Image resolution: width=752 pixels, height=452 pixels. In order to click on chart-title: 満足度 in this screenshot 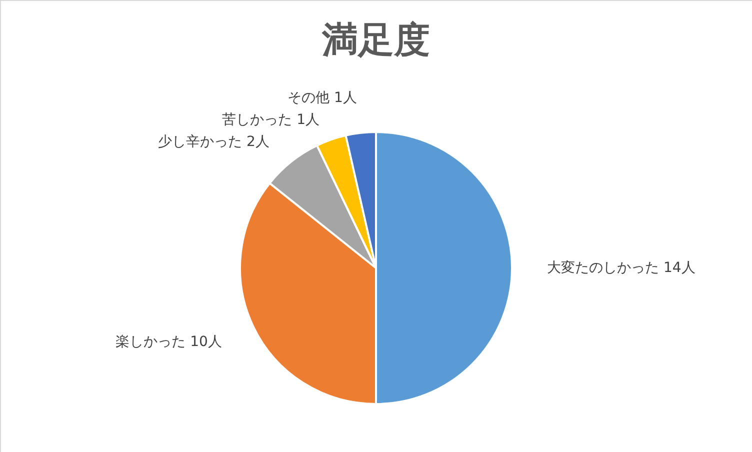, I will do `click(375, 40)`.